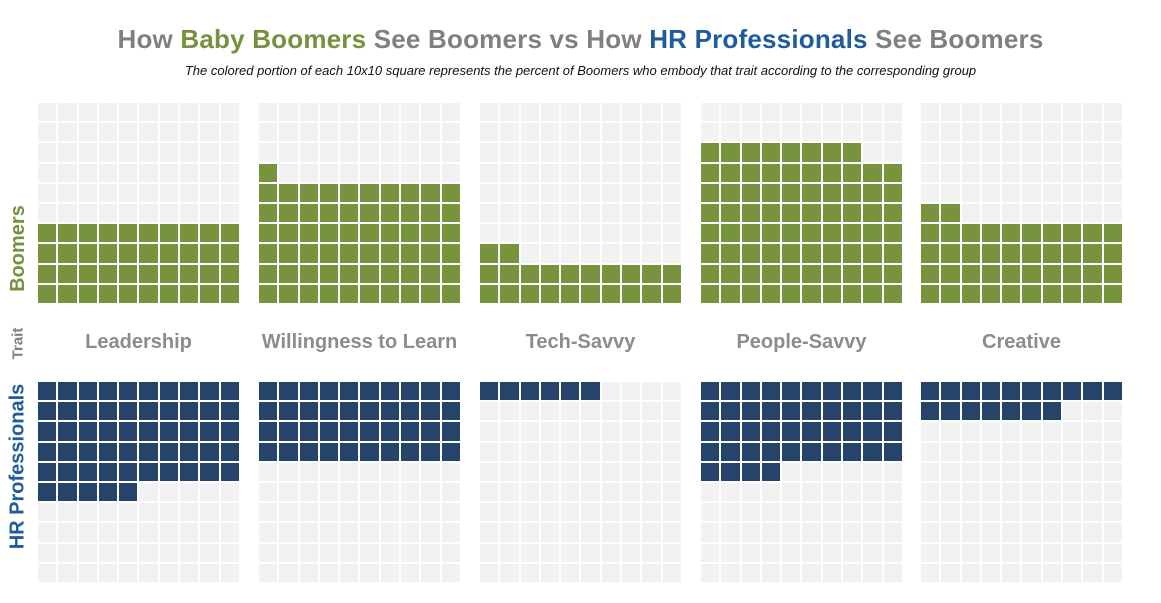 The image size is (1161, 603). Describe the element at coordinates (359, 203) in the screenshot. I see `waffle-boomers-willingness-to-learn` at that location.